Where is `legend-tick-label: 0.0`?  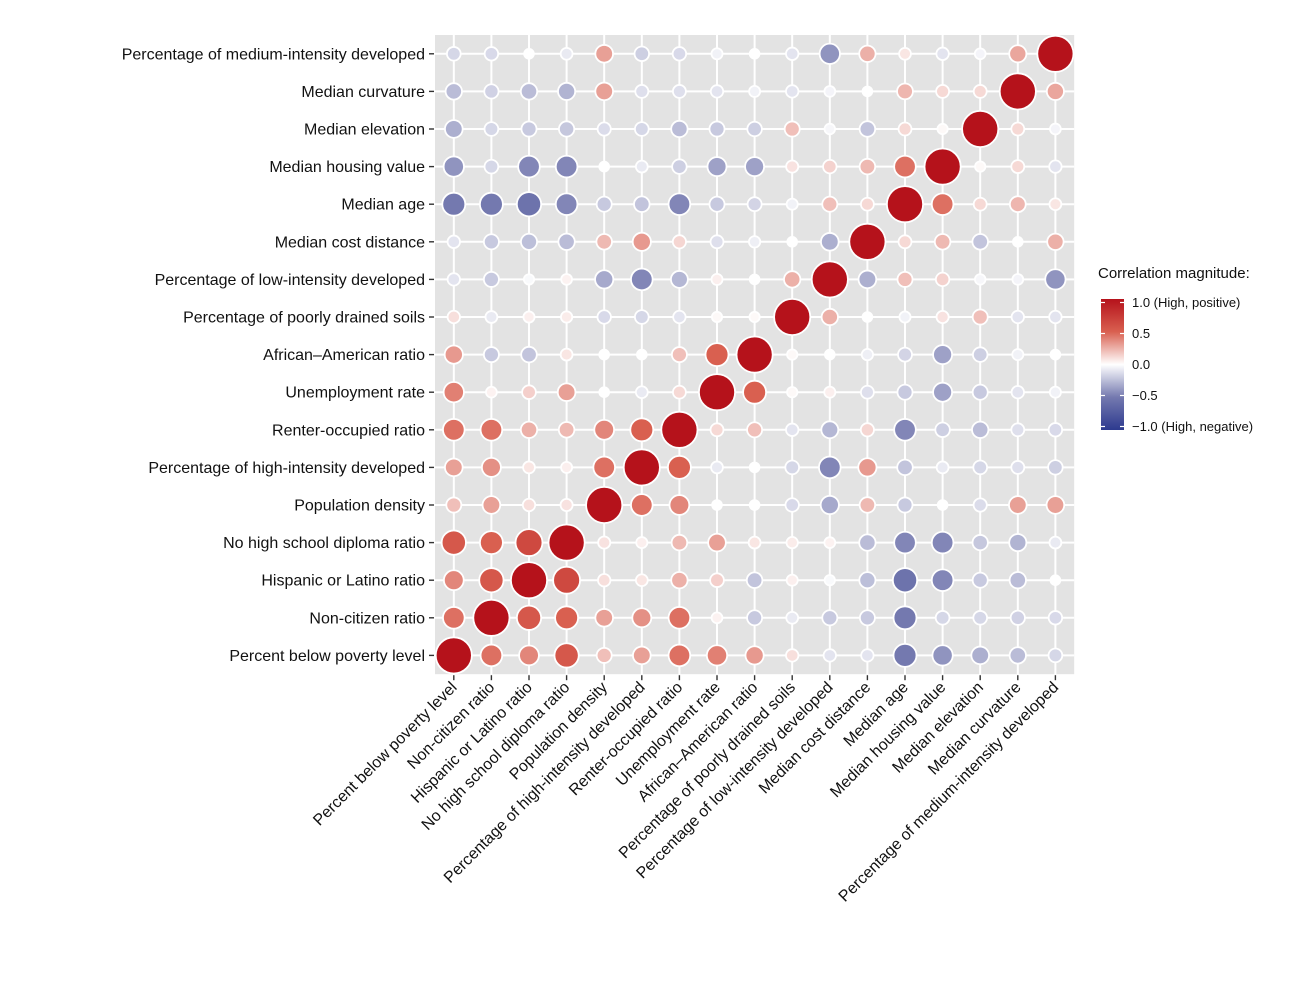 legend-tick-label: 0.0 is located at coordinates (1141, 364).